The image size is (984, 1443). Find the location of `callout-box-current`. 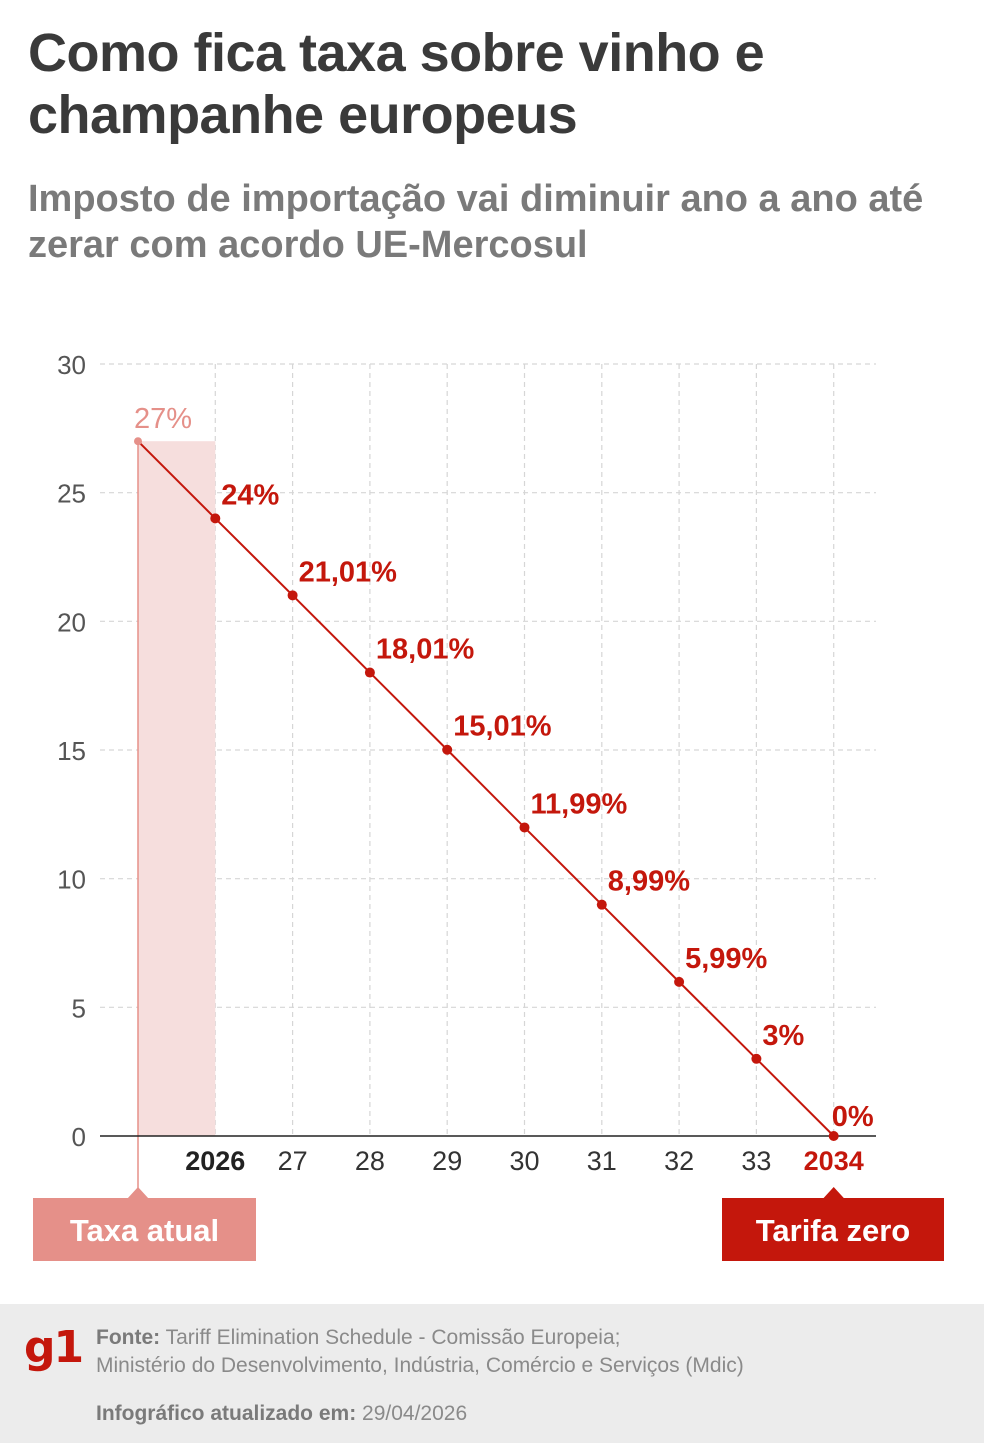

callout-box-current is located at coordinates (144, 1229).